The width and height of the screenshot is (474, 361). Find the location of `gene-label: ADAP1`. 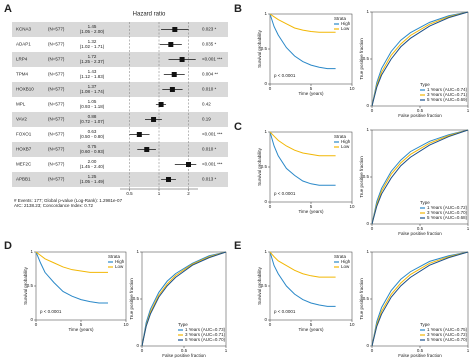

gene-label: ADAP1 is located at coordinates (23, 44).